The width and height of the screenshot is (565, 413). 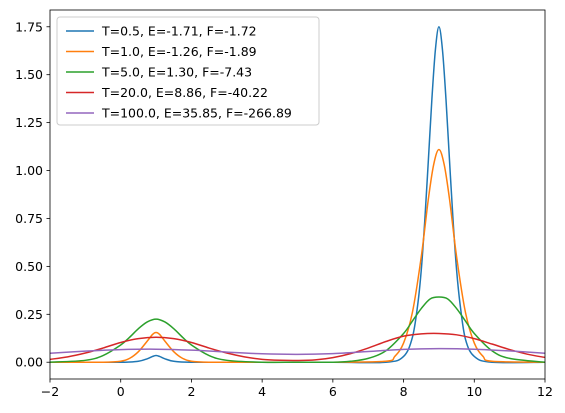 What do you see at coordinates (29, 26) in the screenshot?
I see `y-tick-label: 1.75` at bounding box center [29, 26].